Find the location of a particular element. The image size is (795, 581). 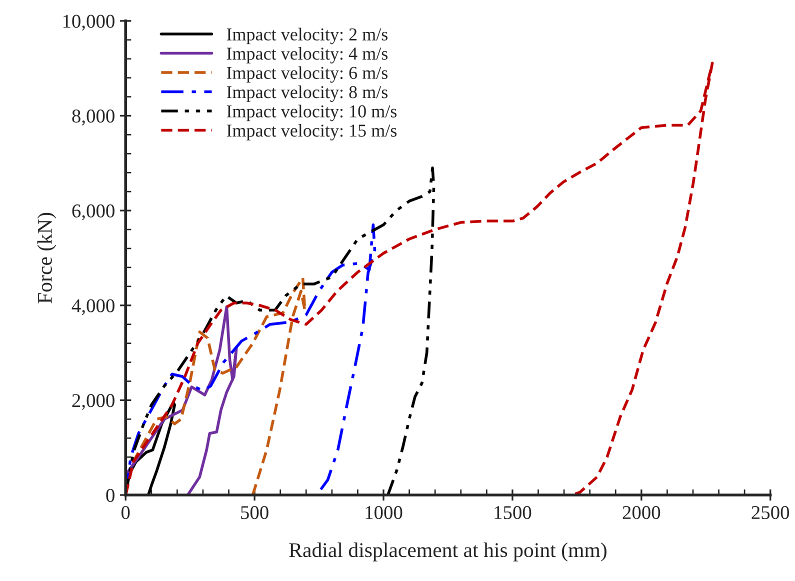

legend-label: Impact velocity: 15 m/s is located at coordinates (311, 132).